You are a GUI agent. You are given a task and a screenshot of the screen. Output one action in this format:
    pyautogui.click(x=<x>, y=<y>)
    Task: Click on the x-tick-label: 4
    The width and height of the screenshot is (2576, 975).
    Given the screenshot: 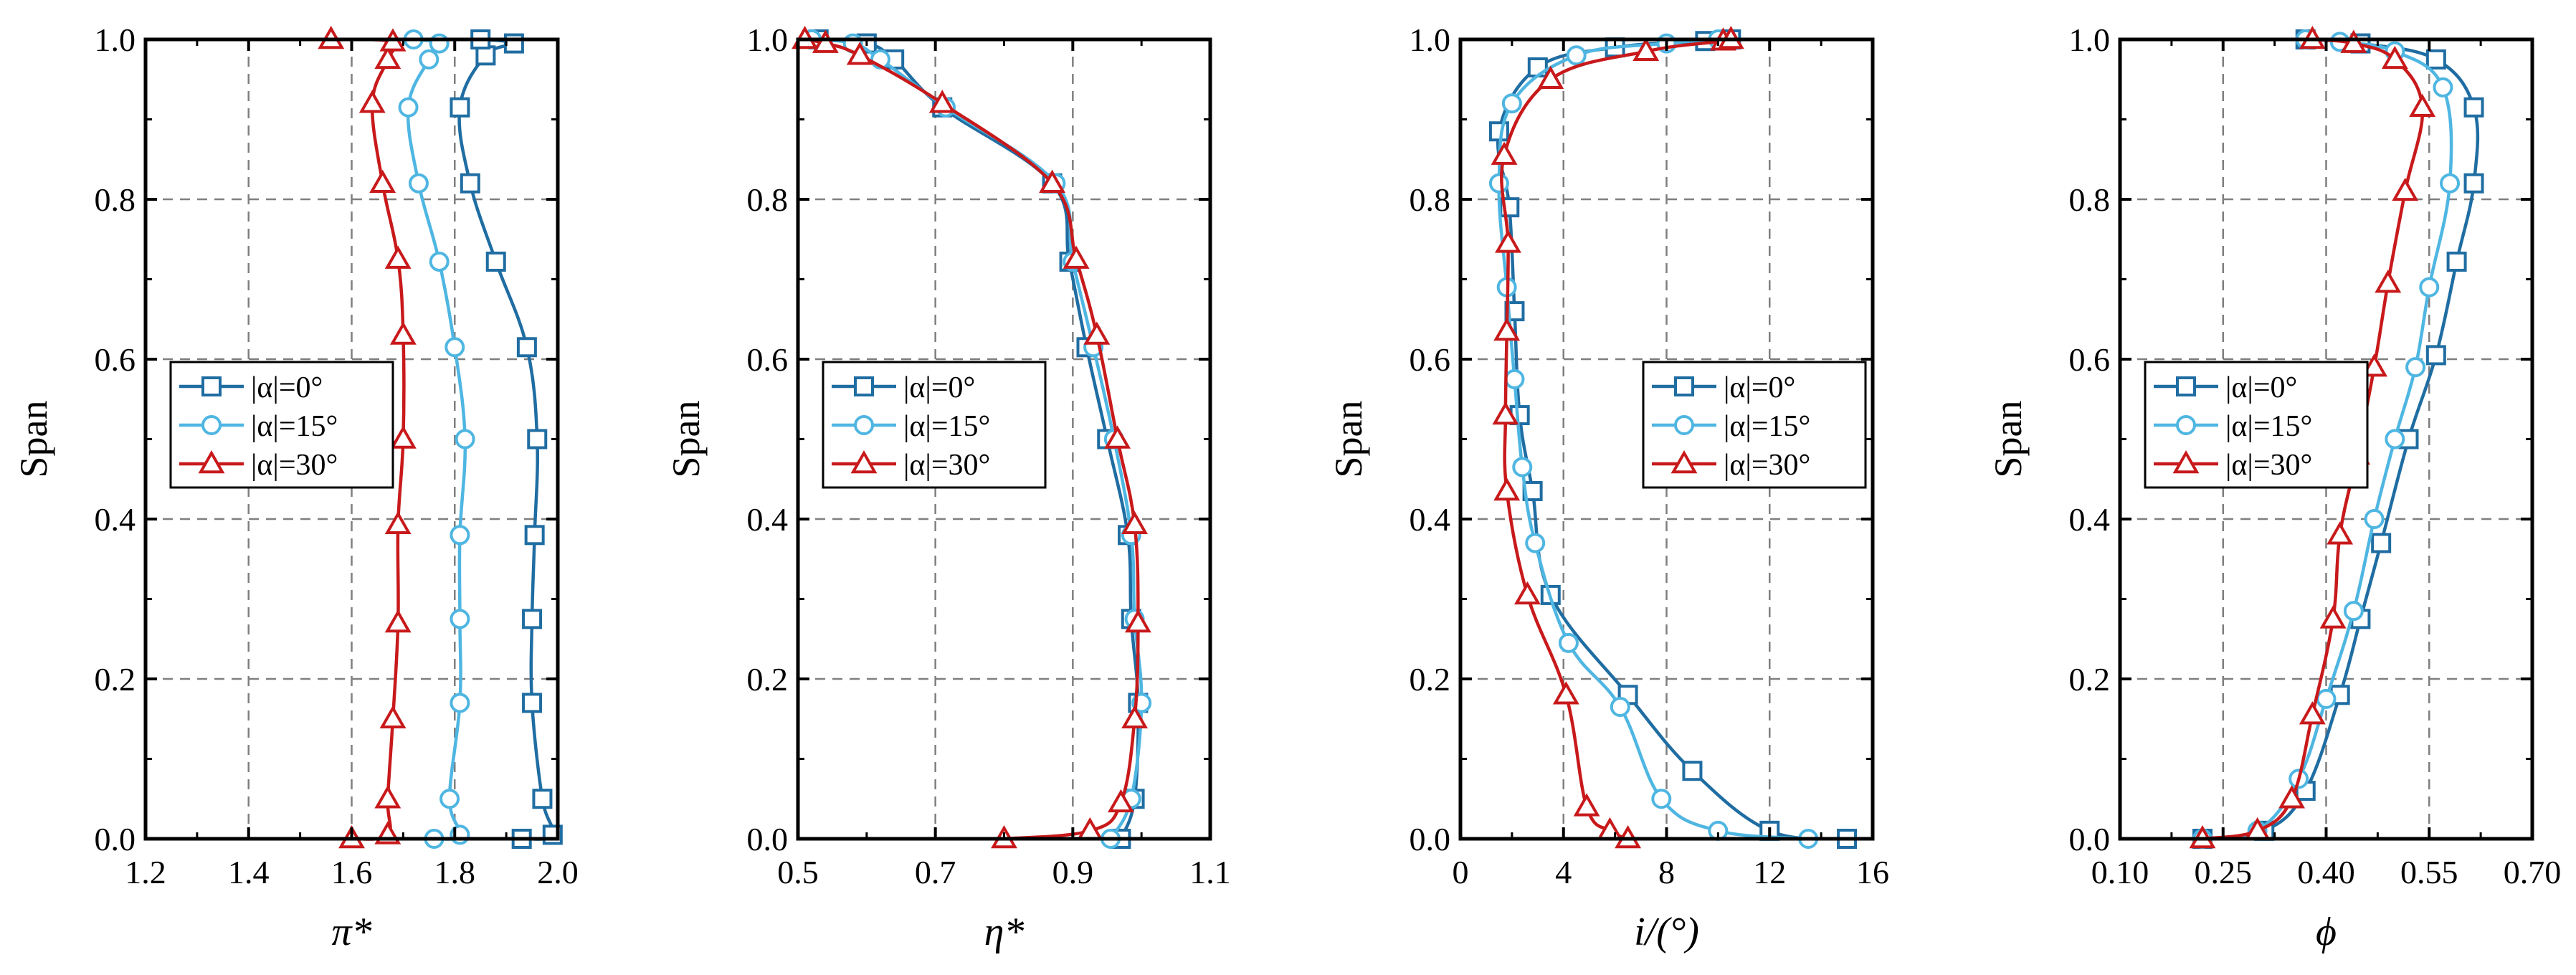 What is the action you would take?
    pyautogui.click(x=1563, y=872)
    